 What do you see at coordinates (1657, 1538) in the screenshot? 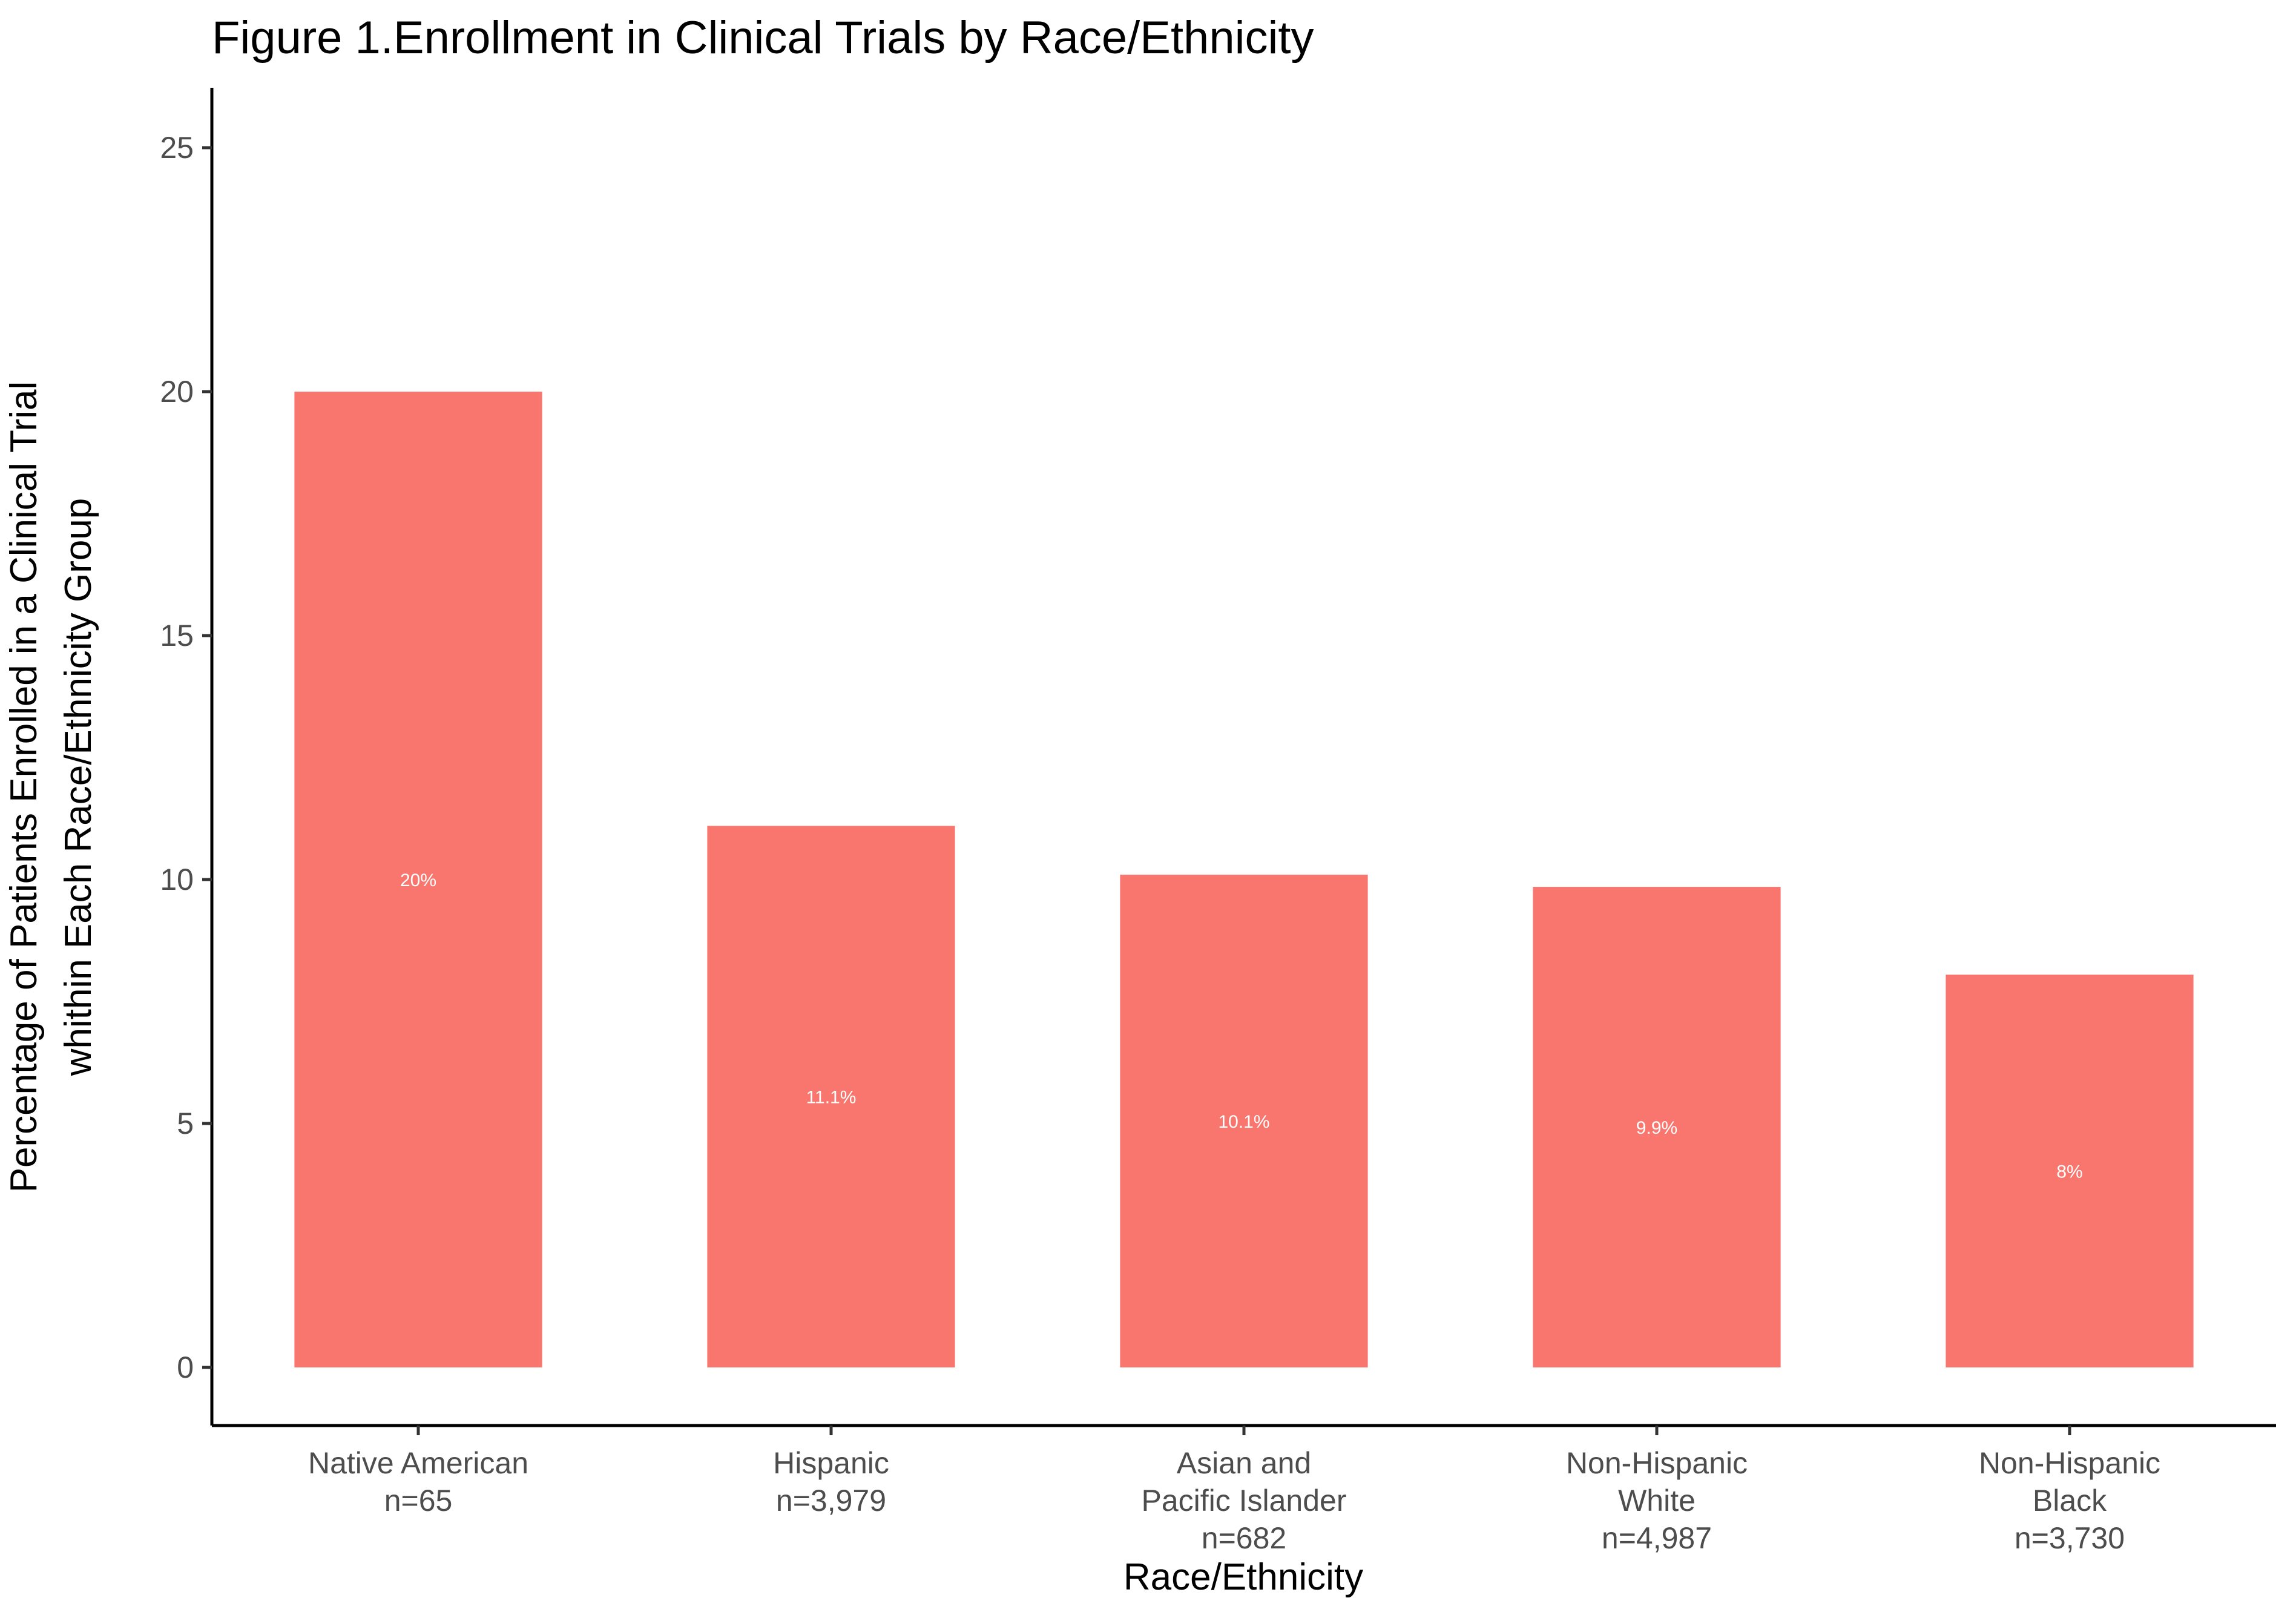
I see `x-tick-label: n=4,987` at bounding box center [1657, 1538].